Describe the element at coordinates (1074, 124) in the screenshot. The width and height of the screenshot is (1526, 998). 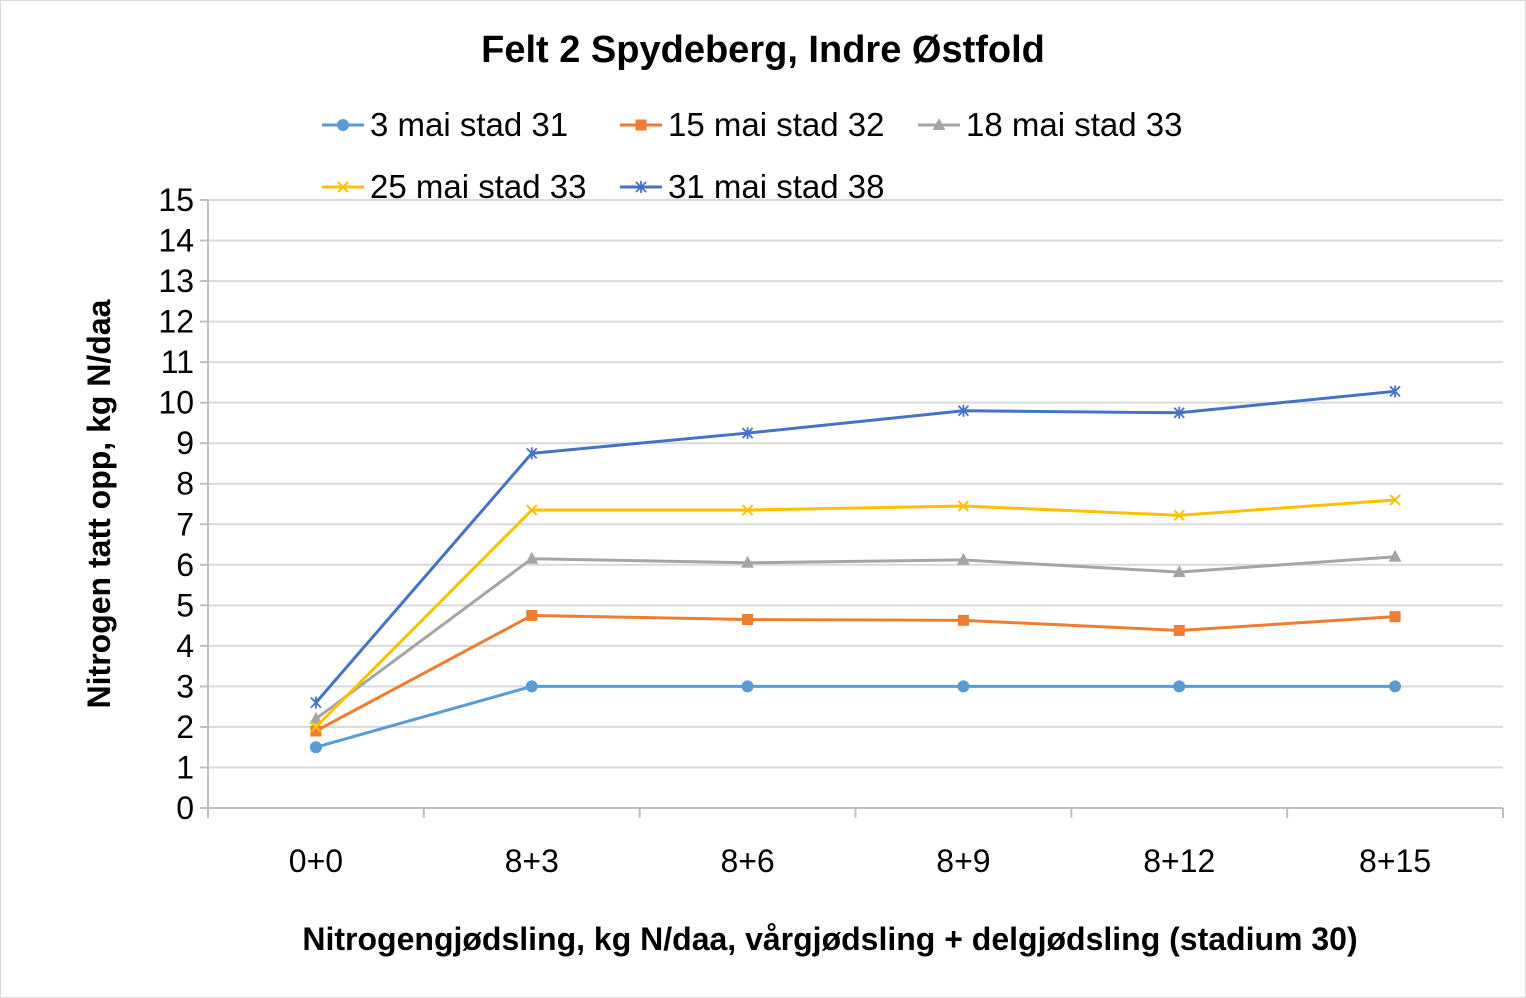
I see `legend-label-18-mai-stad-33: 18 mai stad 33` at that location.